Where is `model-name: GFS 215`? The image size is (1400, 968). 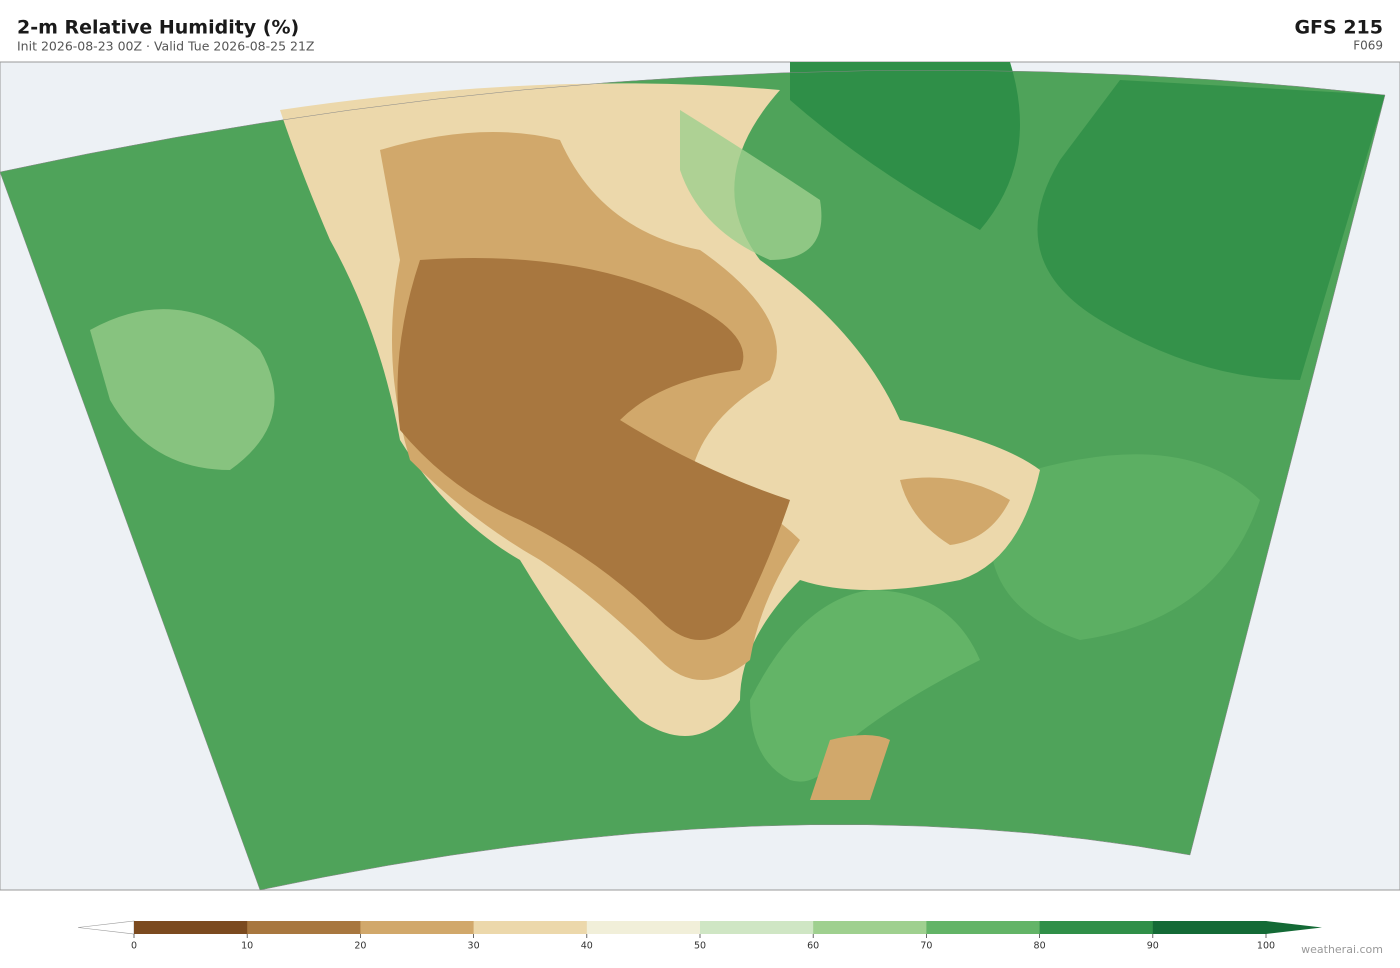
model-name: GFS 215 is located at coordinates (1338, 28).